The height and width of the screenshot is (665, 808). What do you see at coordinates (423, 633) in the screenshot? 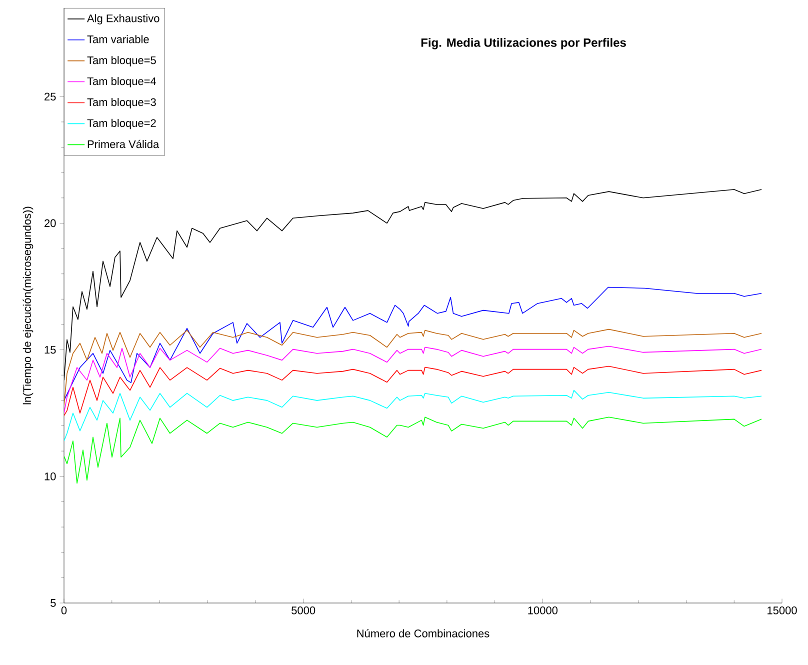
I see `x-axis-title: Número de Combinaciones` at bounding box center [423, 633].